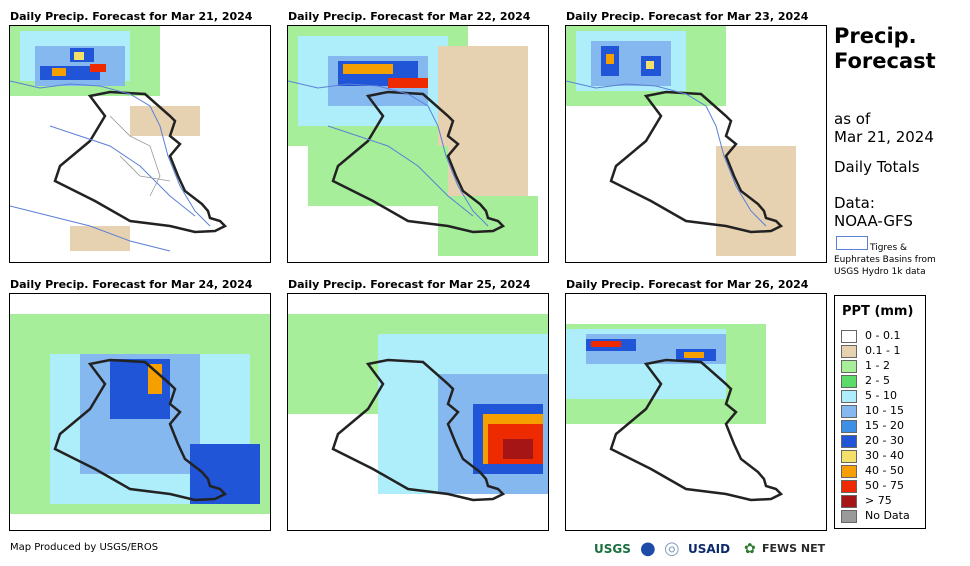 This screenshot has width=970, height=566. I want to click on legend-label: > 75, so click(878, 500).